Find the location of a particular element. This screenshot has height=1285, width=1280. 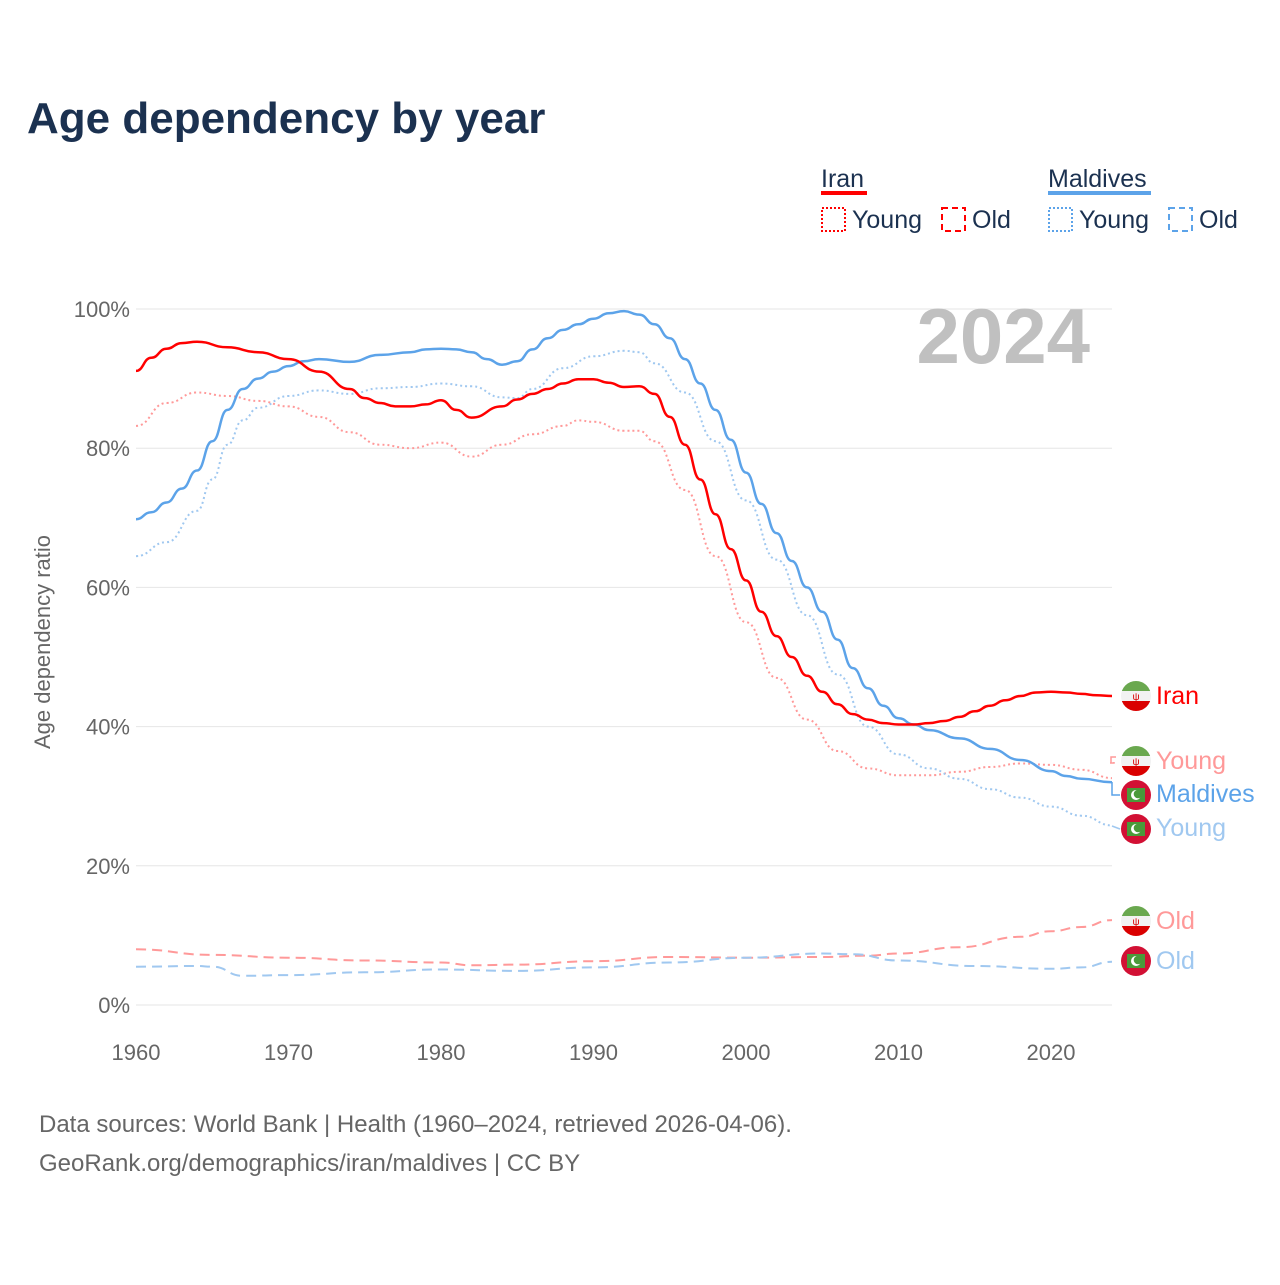

legend-iran-label: Iran is located at coordinates (842, 179).